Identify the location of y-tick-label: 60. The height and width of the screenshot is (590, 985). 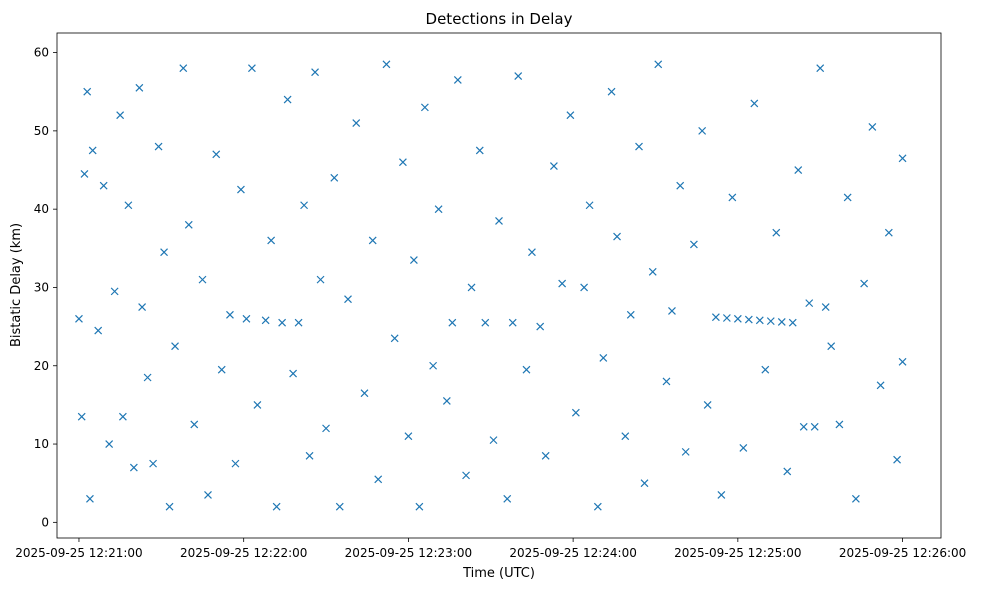
(41, 53).